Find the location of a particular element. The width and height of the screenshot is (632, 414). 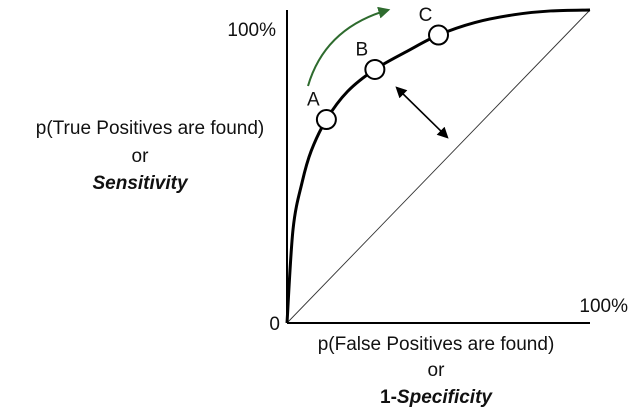

origin-label: 0 is located at coordinates (274, 324).